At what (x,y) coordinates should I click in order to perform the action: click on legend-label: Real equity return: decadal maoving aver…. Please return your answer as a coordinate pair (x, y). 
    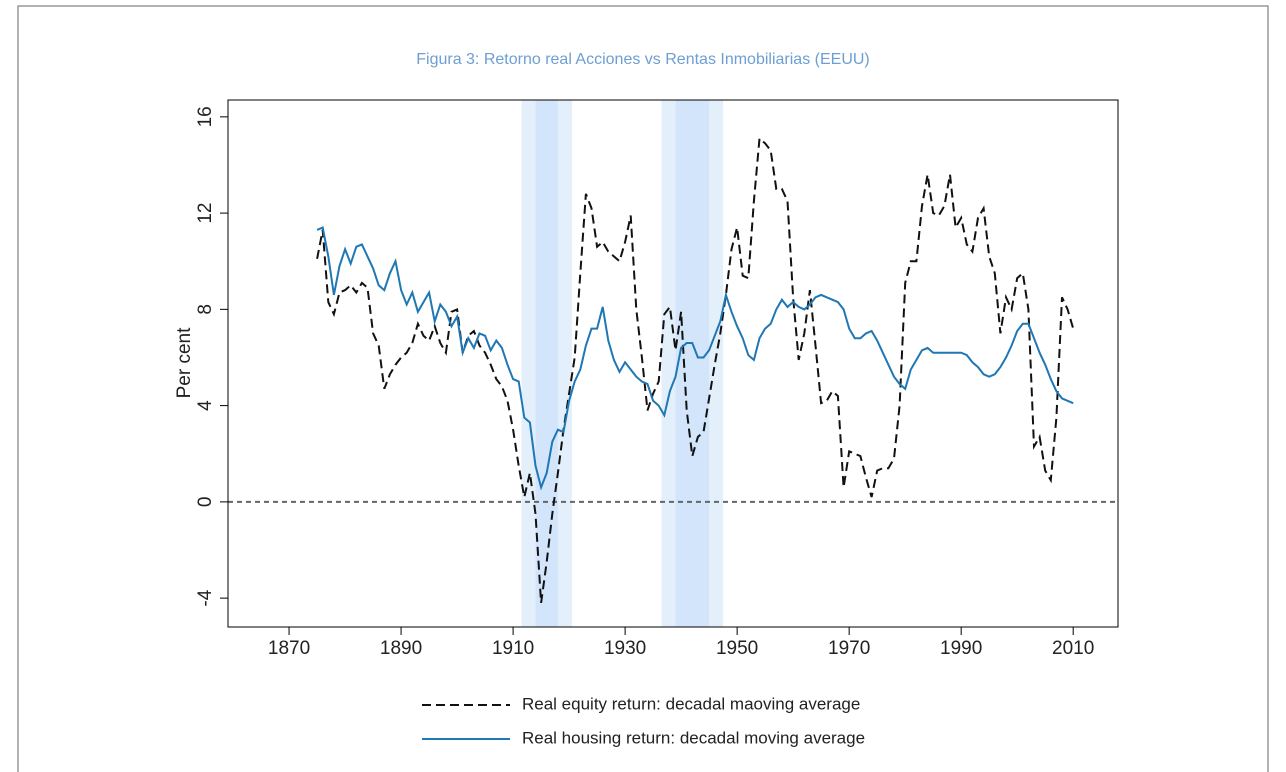
    Looking at the image, I should click on (691, 703).